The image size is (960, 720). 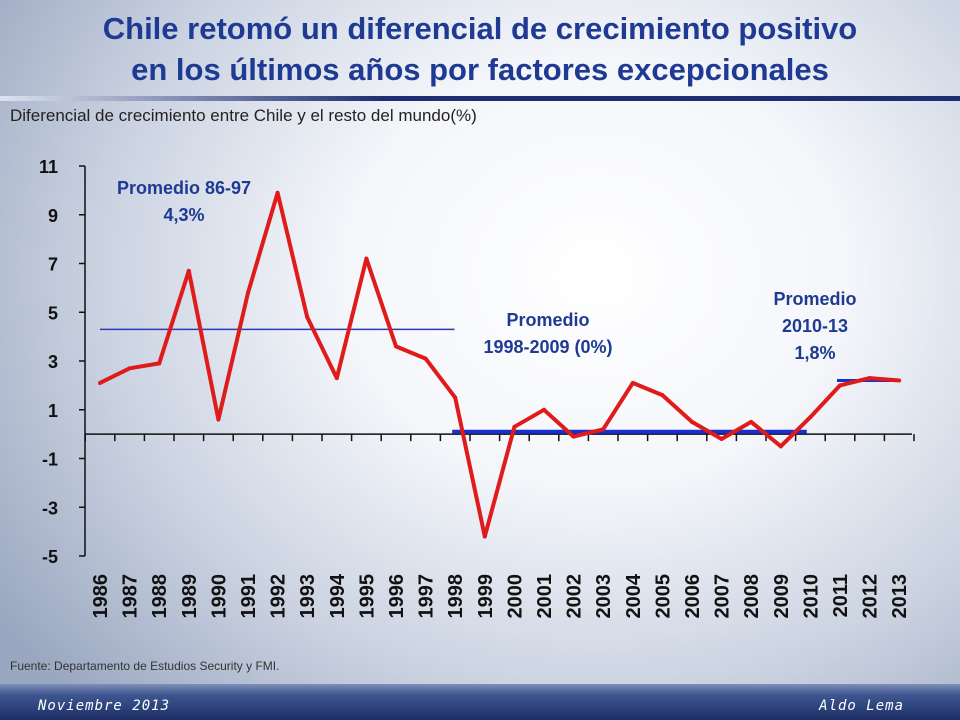 What do you see at coordinates (480, 702) in the screenshot?
I see `footer-bar` at bounding box center [480, 702].